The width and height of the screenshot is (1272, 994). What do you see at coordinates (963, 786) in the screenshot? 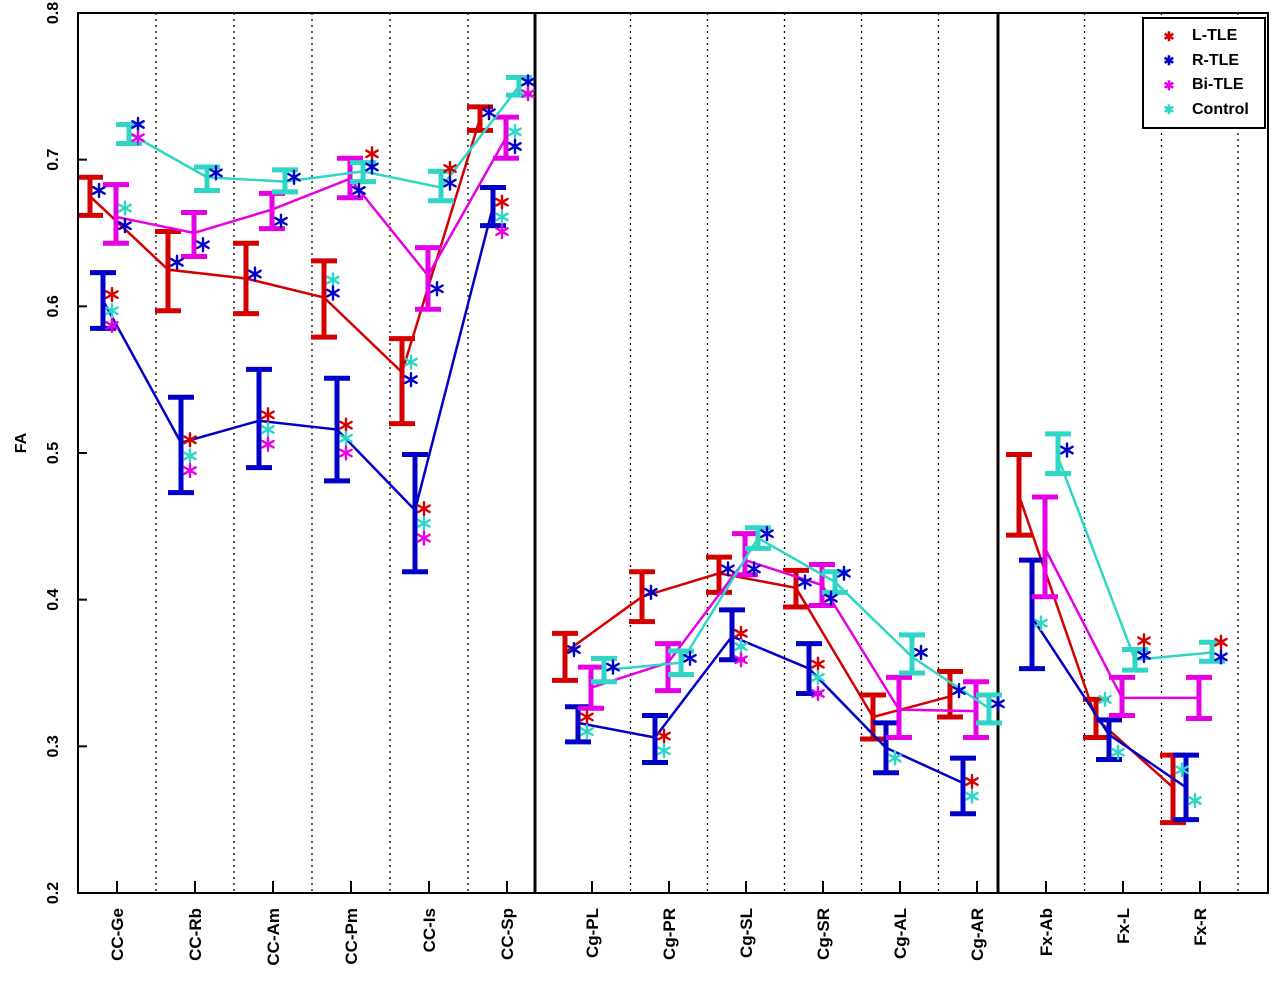
I see `errorbar-R-TLE-Cg-AR` at bounding box center [963, 786].